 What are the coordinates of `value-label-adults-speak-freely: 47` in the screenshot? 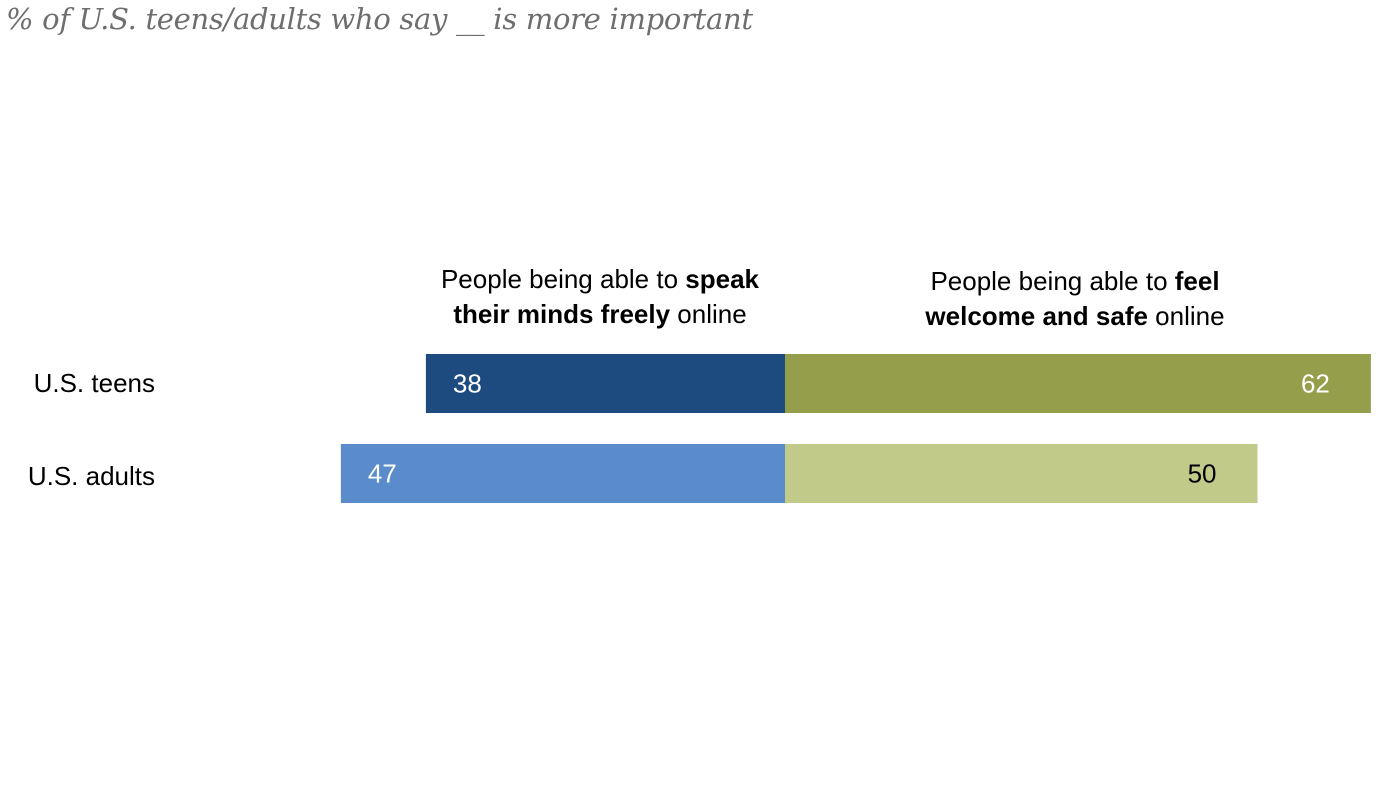 It's located at (382, 474).